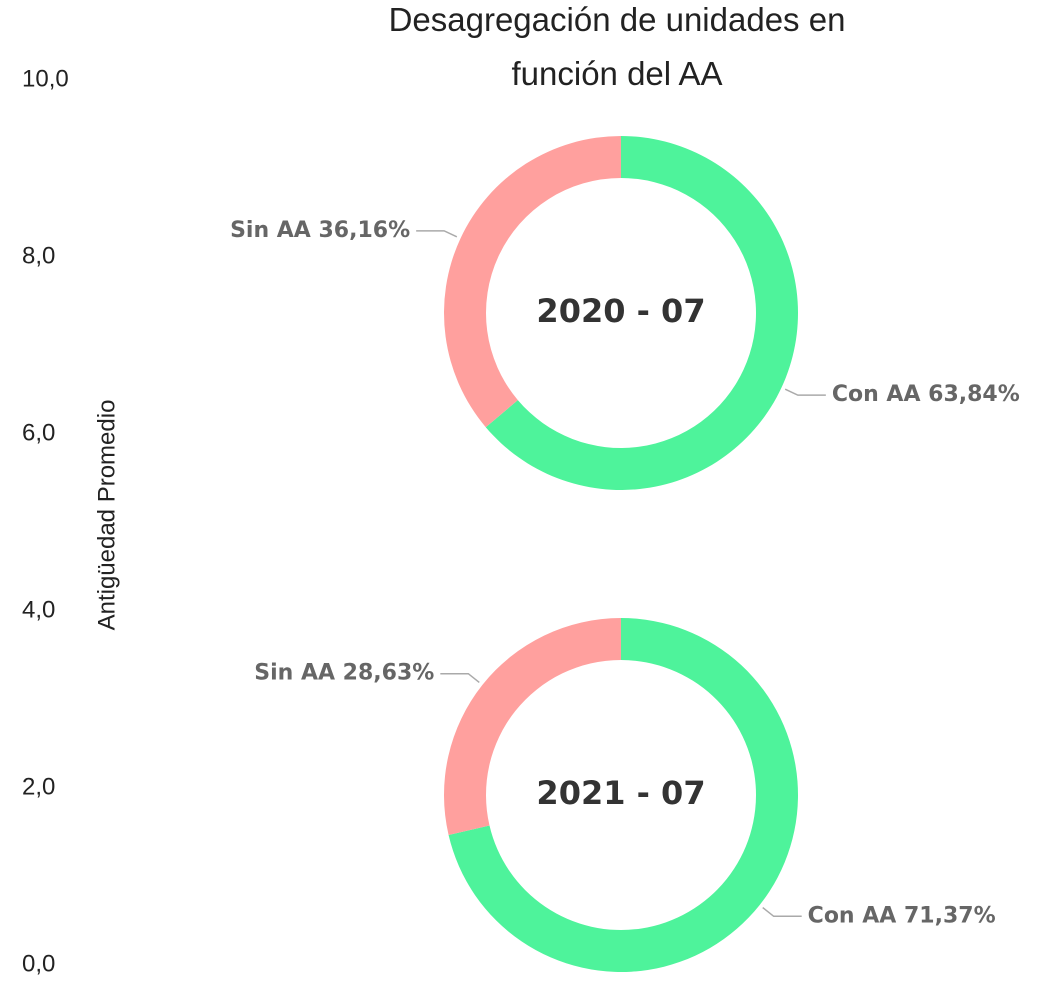  What do you see at coordinates (950, 915) in the screenshot?
I see `value-label: 71,37%` at bounding box center [950, 915].